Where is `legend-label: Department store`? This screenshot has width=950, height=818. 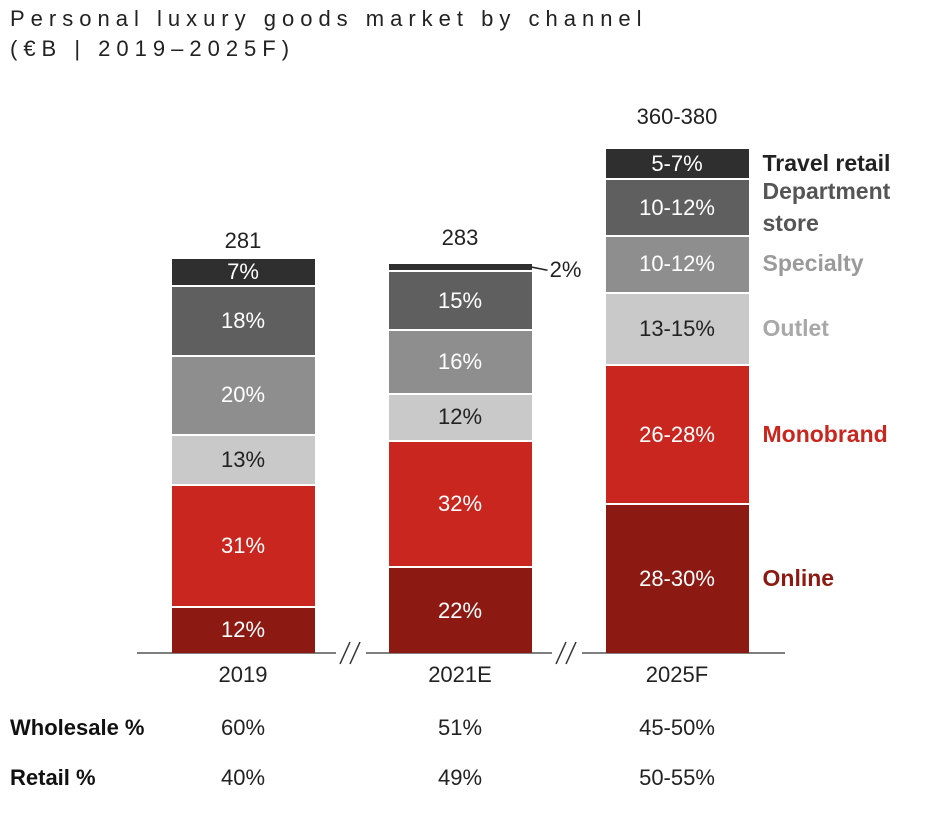 legend-label: Department store is located at coordinates (826, 206).